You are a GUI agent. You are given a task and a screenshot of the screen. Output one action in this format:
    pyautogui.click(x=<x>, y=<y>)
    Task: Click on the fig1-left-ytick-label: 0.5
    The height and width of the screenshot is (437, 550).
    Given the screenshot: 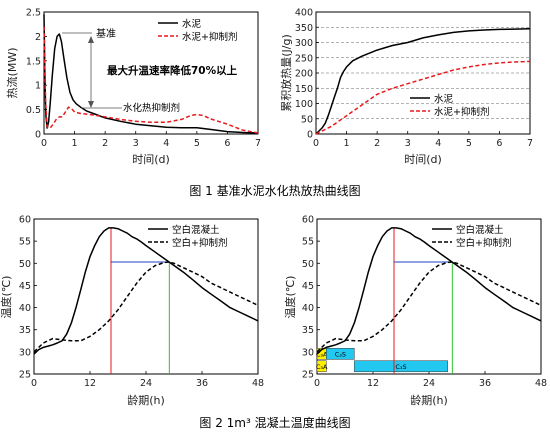 What is the action you would take?
    pyautogui.click(x=33, y=110)
    